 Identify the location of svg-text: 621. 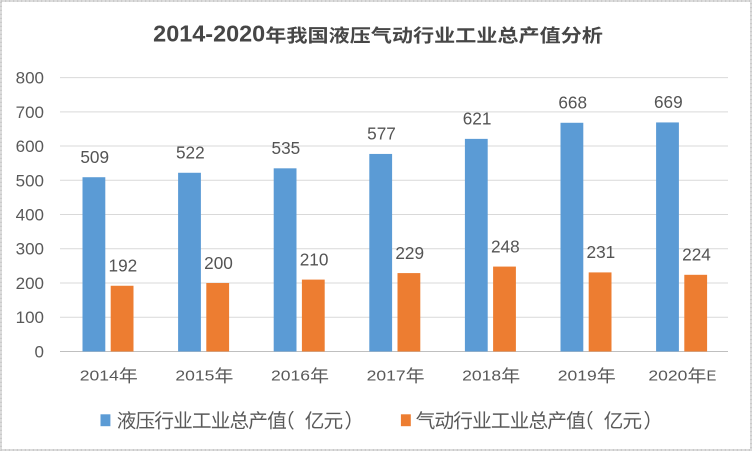
(477, 119).